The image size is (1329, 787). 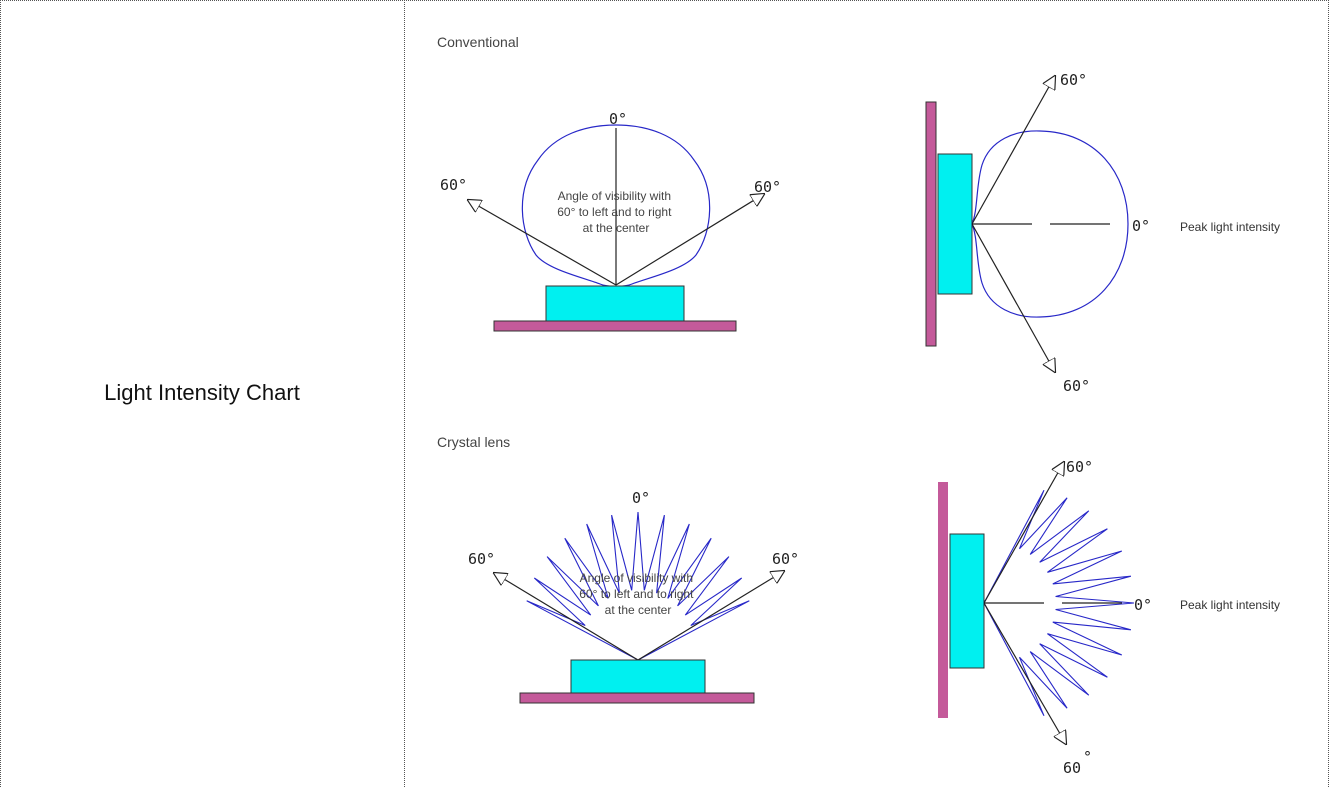 I want to click on conventional-side-intensity-curve, so click(x=1050, y=224).